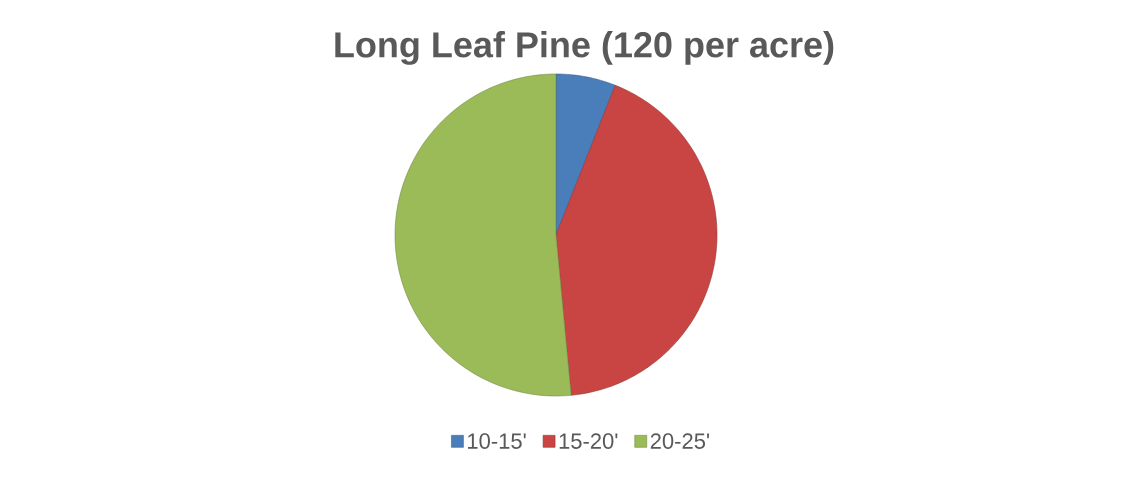  What do you see at coordinates (588, 441) in the screenshot?
I see `legend-label: 15-20'` at bounding box center [588, 441].